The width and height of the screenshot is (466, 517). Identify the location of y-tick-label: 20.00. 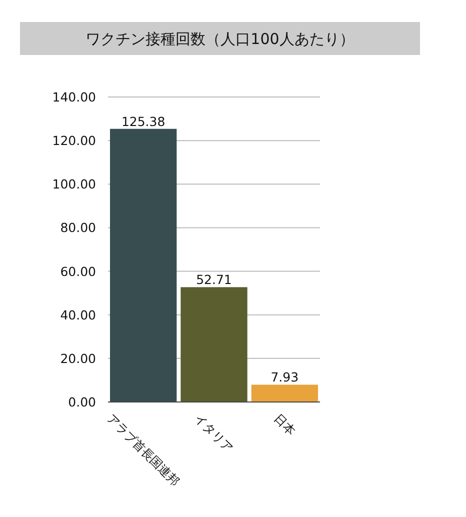
(78, 358).